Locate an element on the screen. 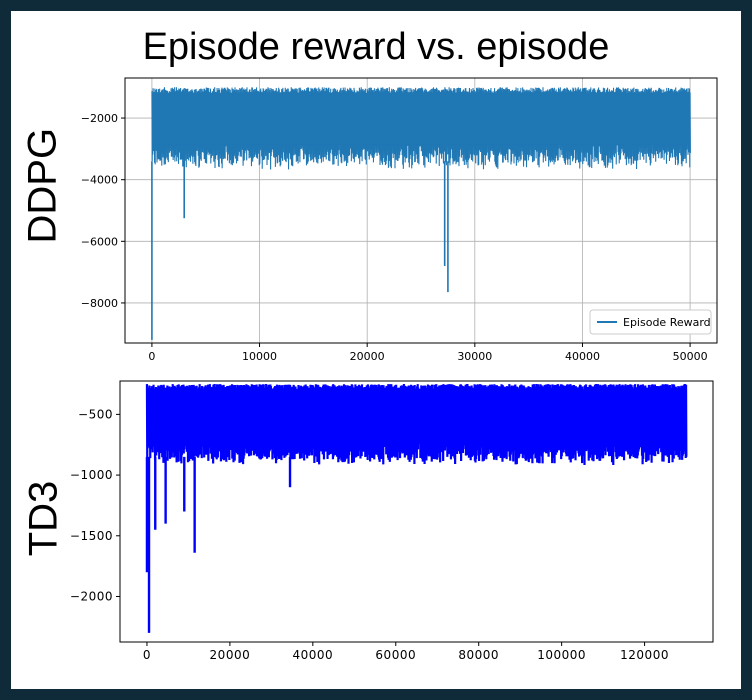 This screenshot has height=700, width=752. y-tick-label: −6000 is located at coordinates (99, 241).